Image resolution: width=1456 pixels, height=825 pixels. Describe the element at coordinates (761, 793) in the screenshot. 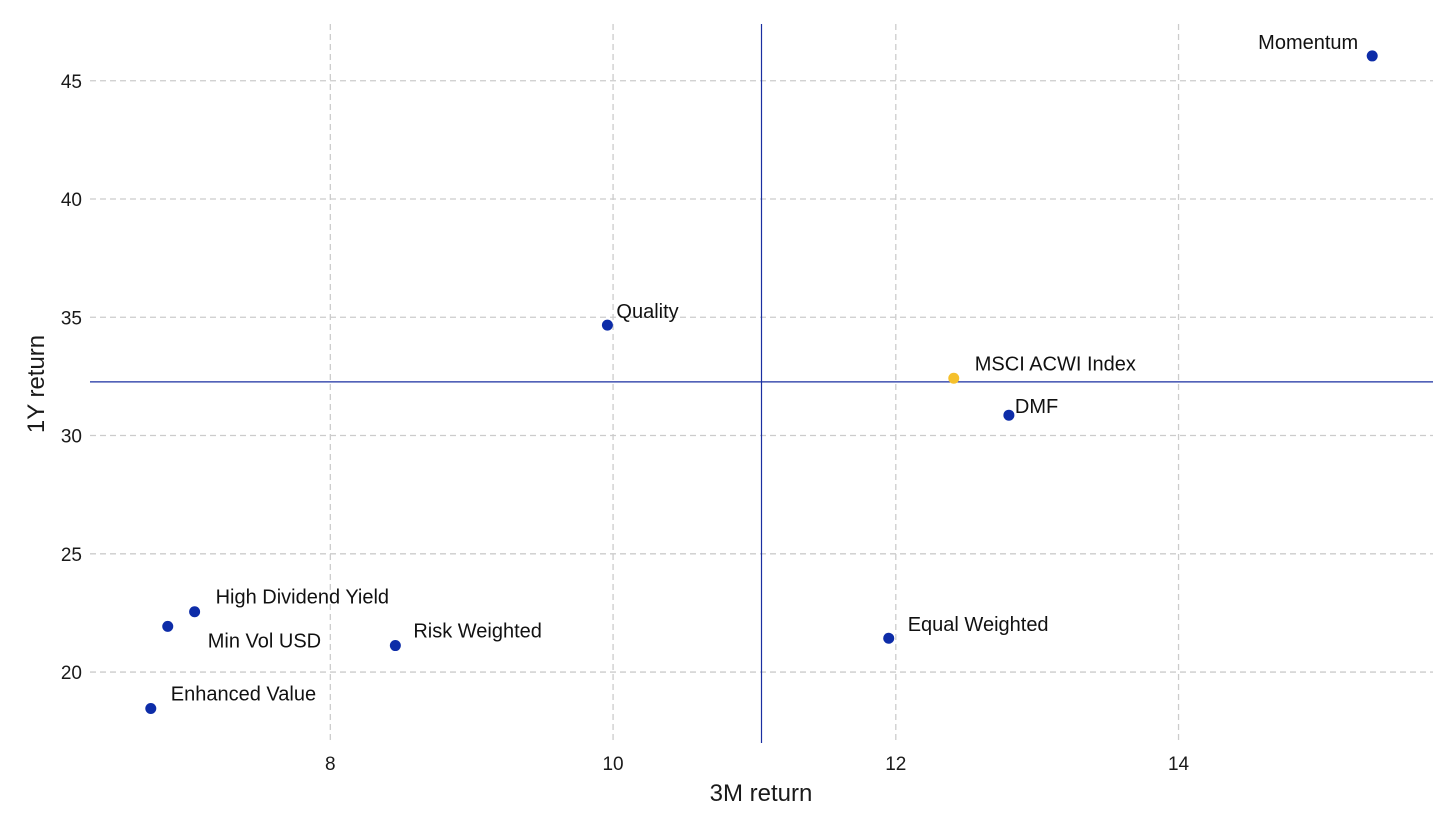

I see `x-axis-title: 3M return` at that location.